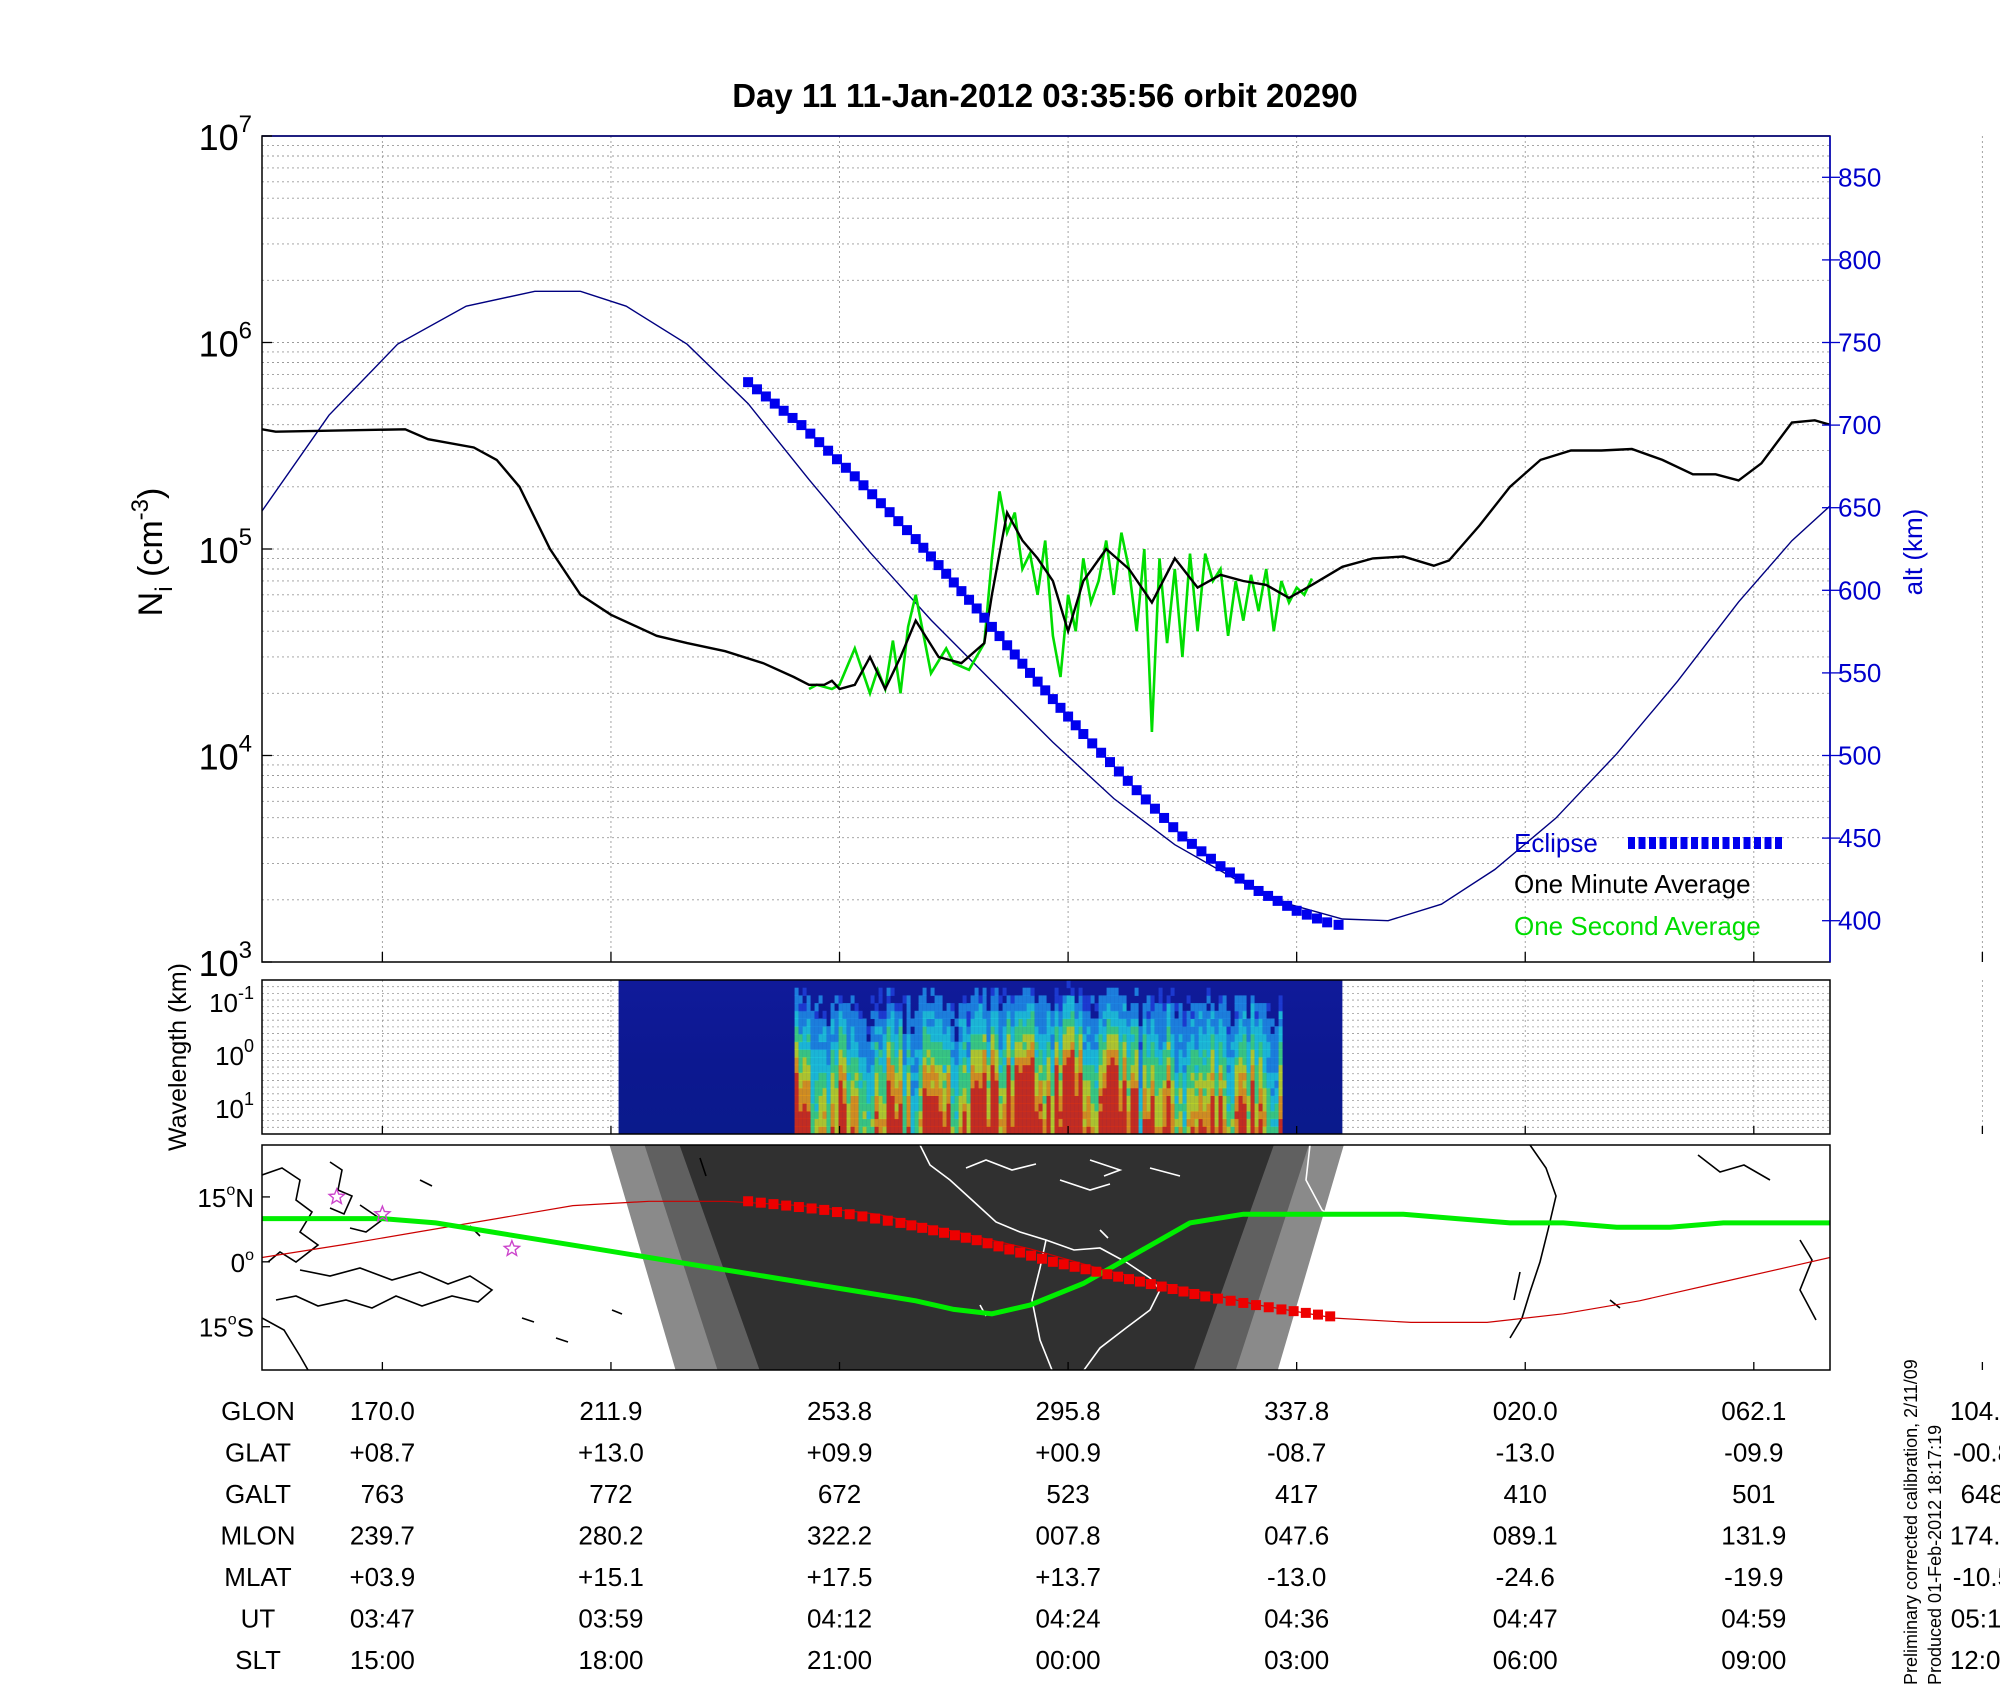 The height and width of the screenshot is (1700, 2000). What do you see at coordinates (257, 1536) in the screenshot?
I see `table-row-label: MLON` at bounding box center [257, 1536].